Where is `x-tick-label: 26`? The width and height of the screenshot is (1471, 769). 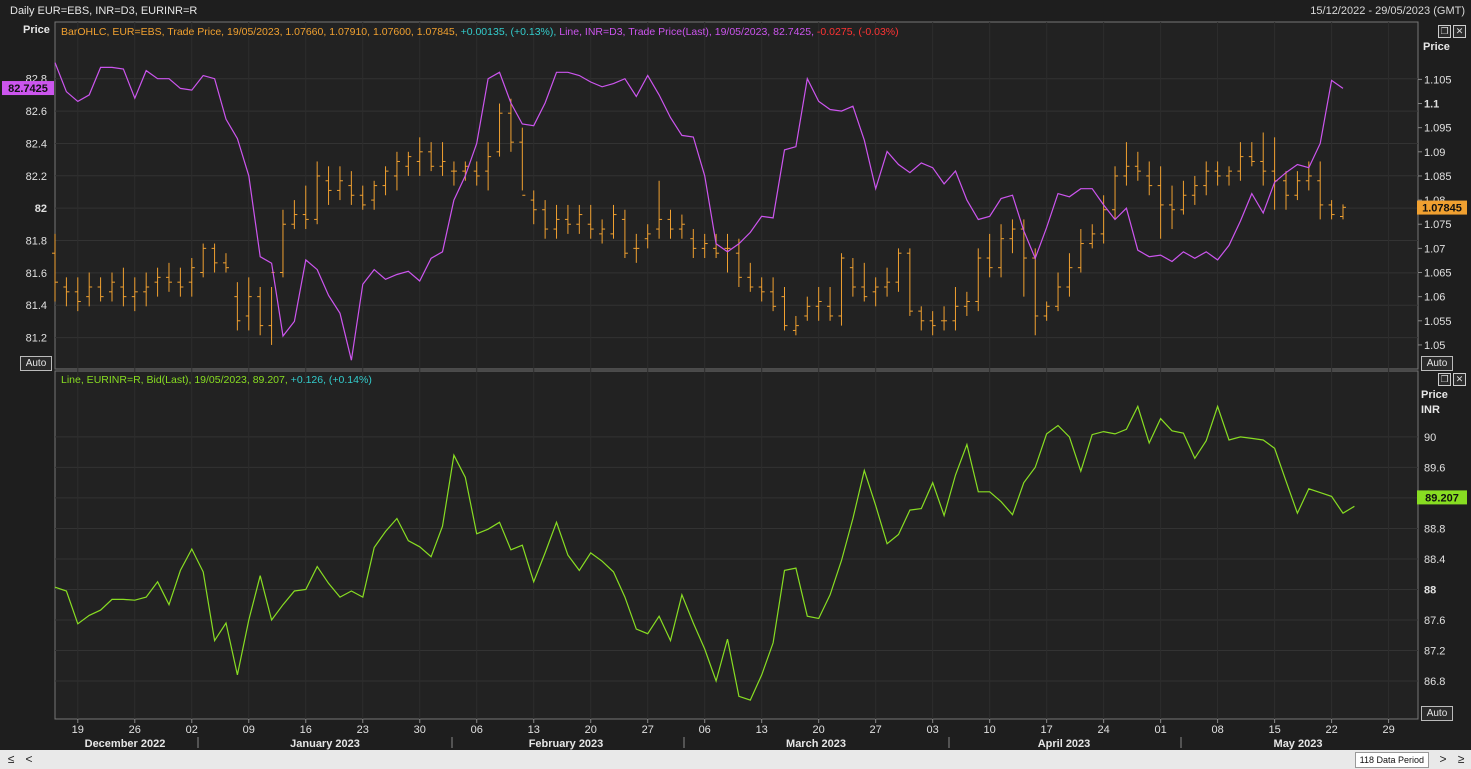 x-tick-label: 26 is located at coordinates (135, 730).